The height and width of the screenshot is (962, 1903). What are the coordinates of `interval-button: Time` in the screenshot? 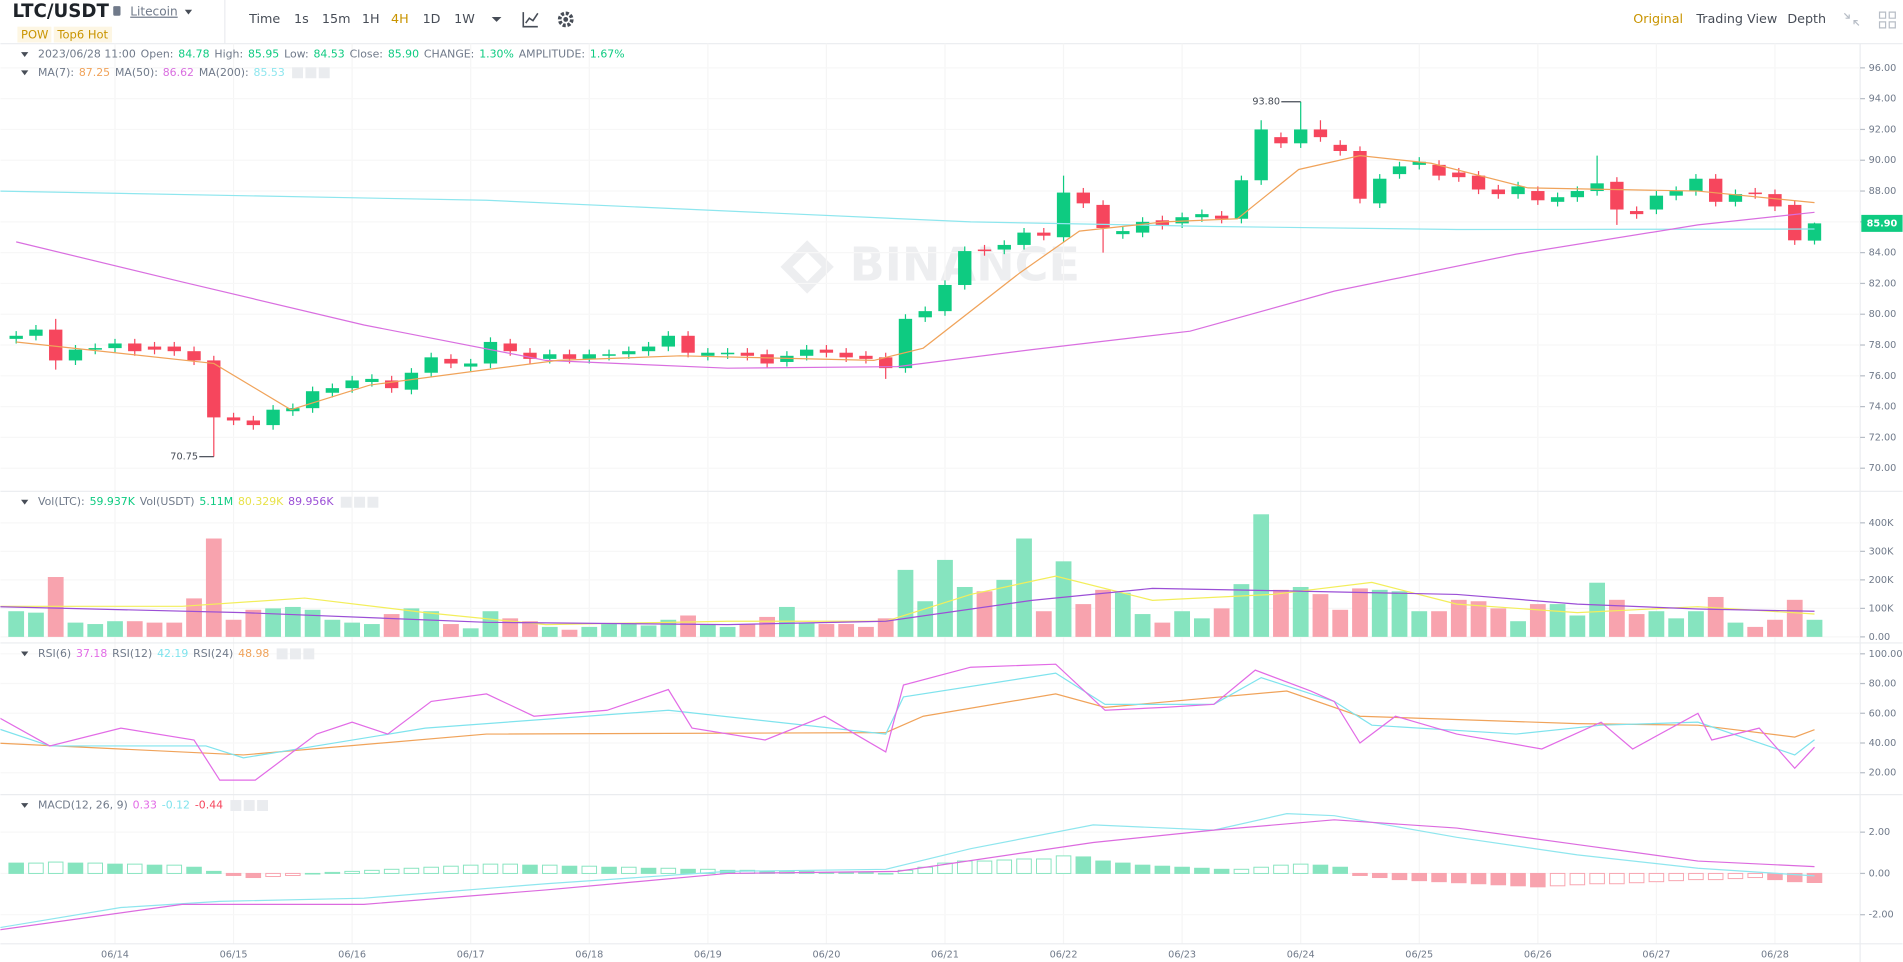 It's located at (264, 19).